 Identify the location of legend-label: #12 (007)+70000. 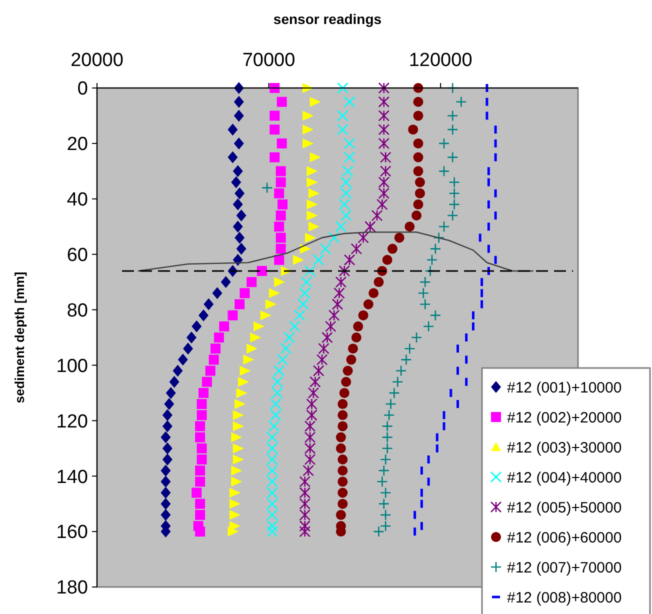
(564, 567).